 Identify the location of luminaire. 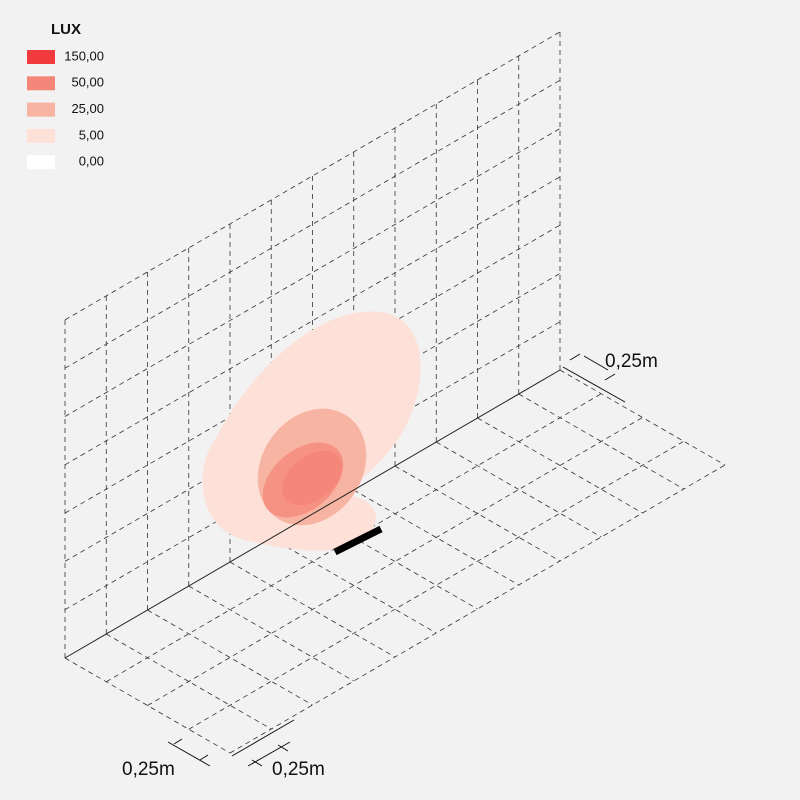
(358, 540).